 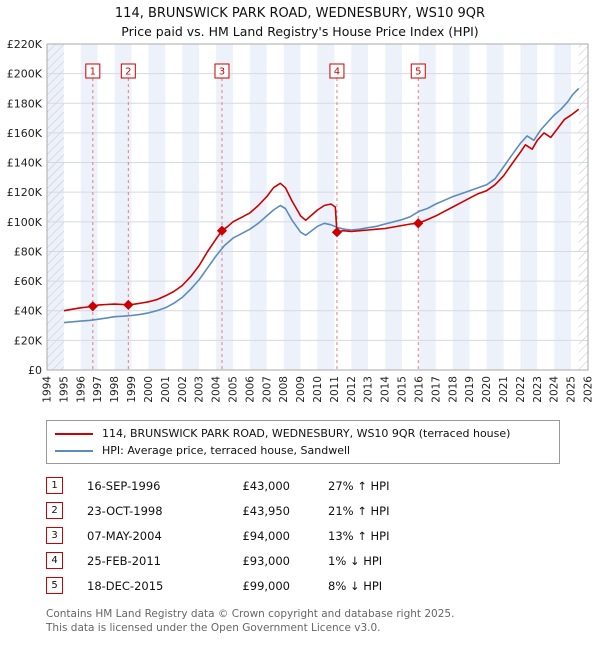 I want to click on svg-text: 4, so click(x=337, y=72).